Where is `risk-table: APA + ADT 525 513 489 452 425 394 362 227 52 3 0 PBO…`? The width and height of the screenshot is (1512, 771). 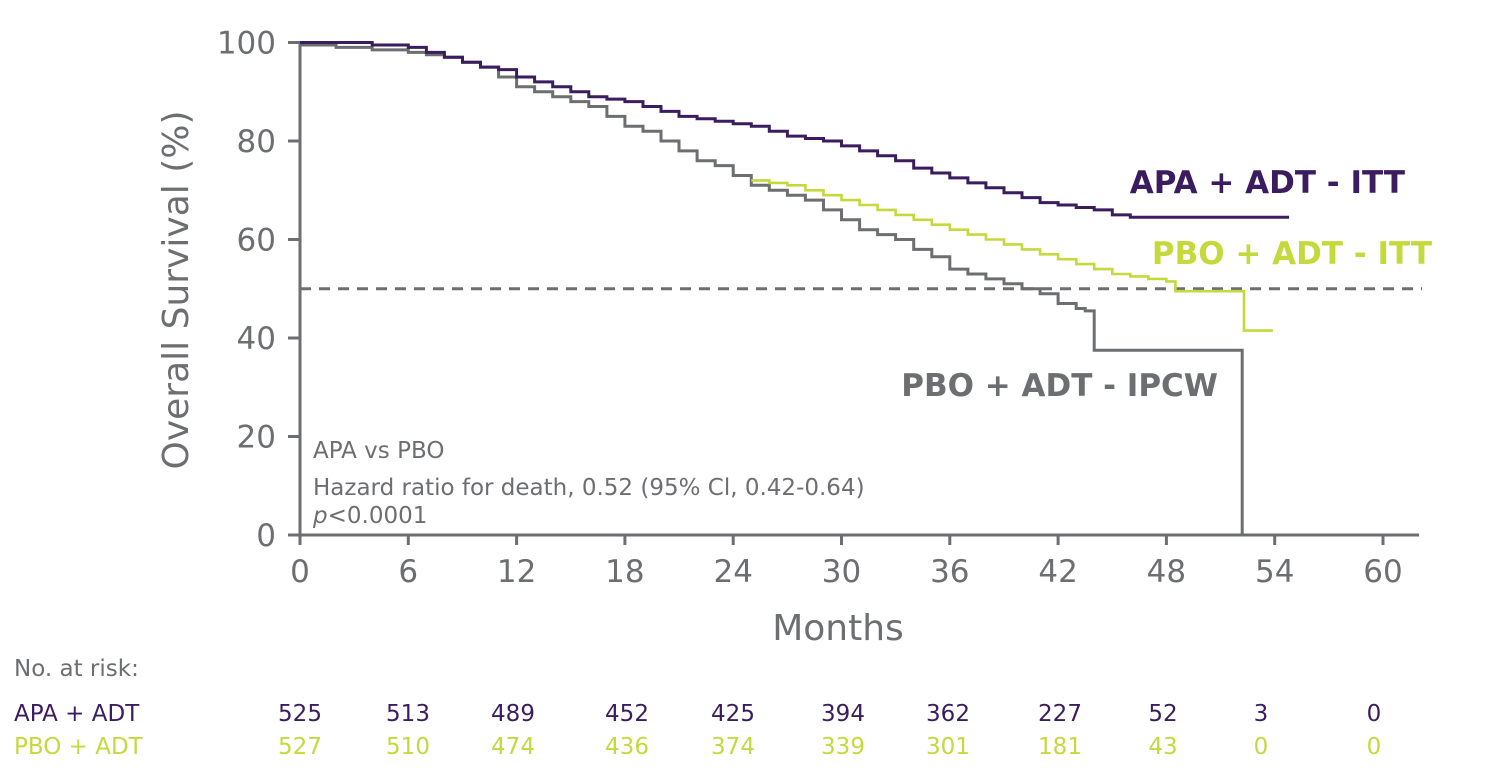
risk-table: APA + ADT 525 513 489 452 425 394 362 227 52 3 0 PBO… is located at coordinates (697, 730).